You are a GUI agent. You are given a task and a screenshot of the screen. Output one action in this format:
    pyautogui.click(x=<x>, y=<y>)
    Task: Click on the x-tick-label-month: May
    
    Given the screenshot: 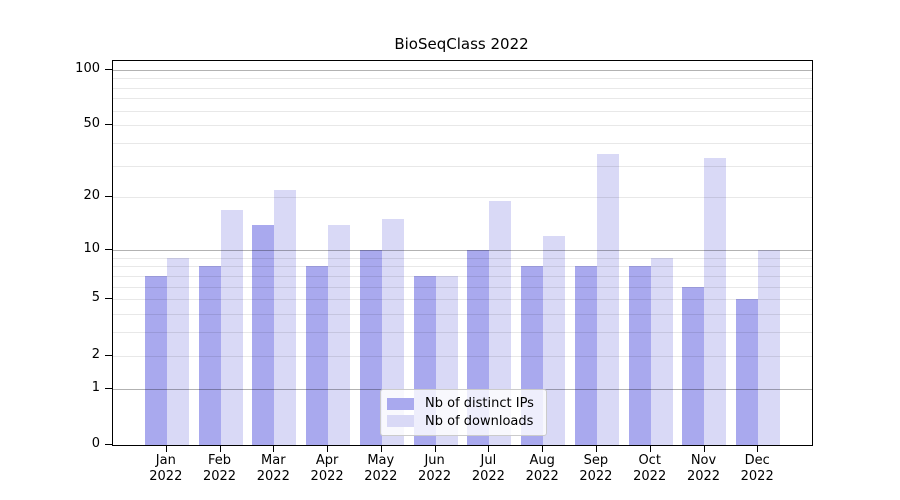 What is the action you would take?
    pyautogui.click(x=381, y=460)
    